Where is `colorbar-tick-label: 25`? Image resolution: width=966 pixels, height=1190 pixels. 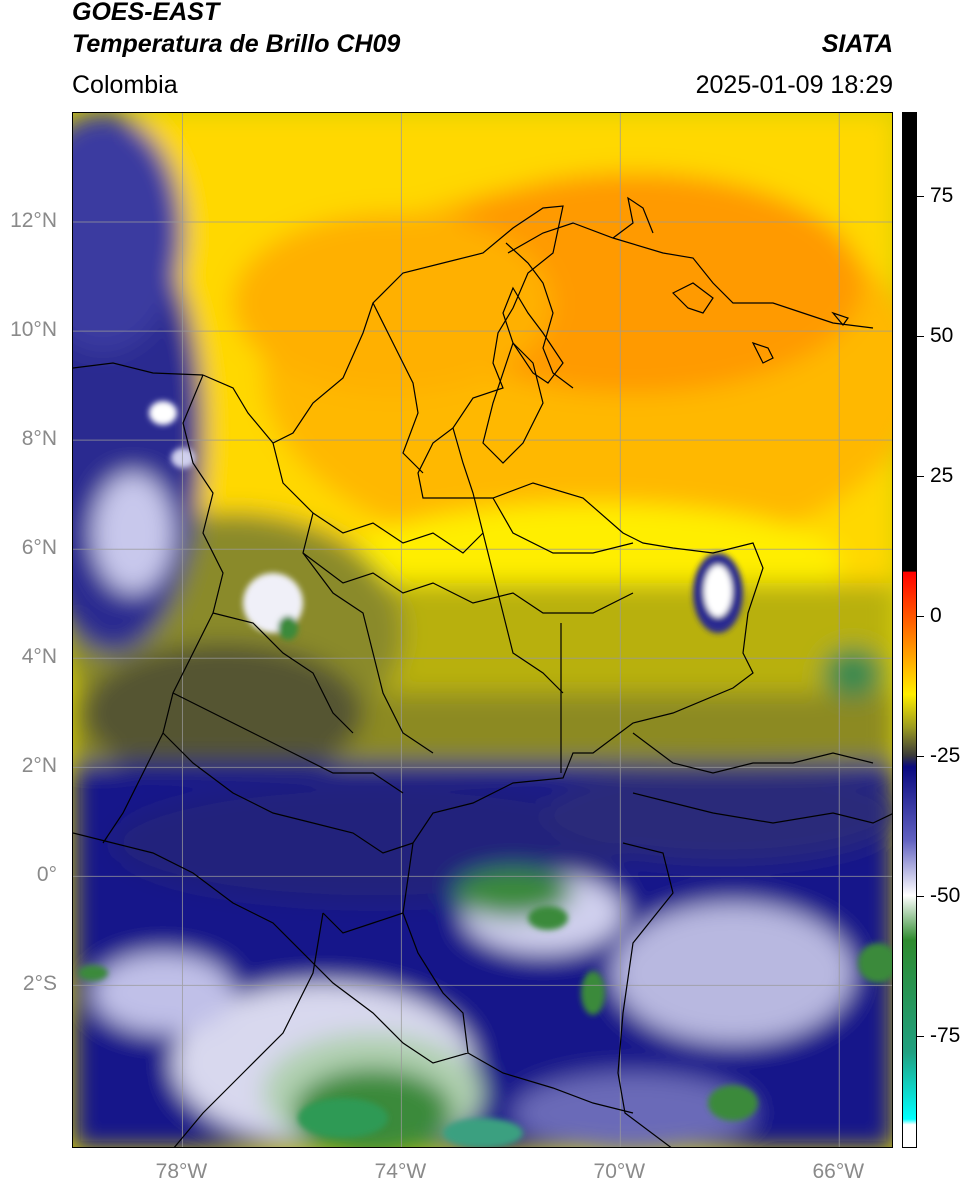
colorbar-tick-label: 25 is located at coordinates (942, 475).